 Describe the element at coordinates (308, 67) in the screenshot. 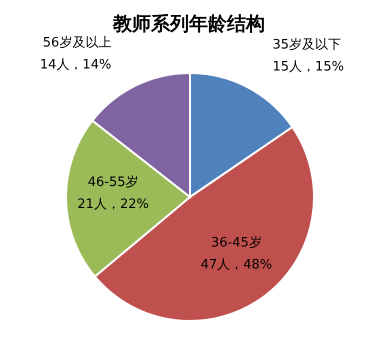

I see `data-label: 15人，15%` at that location.